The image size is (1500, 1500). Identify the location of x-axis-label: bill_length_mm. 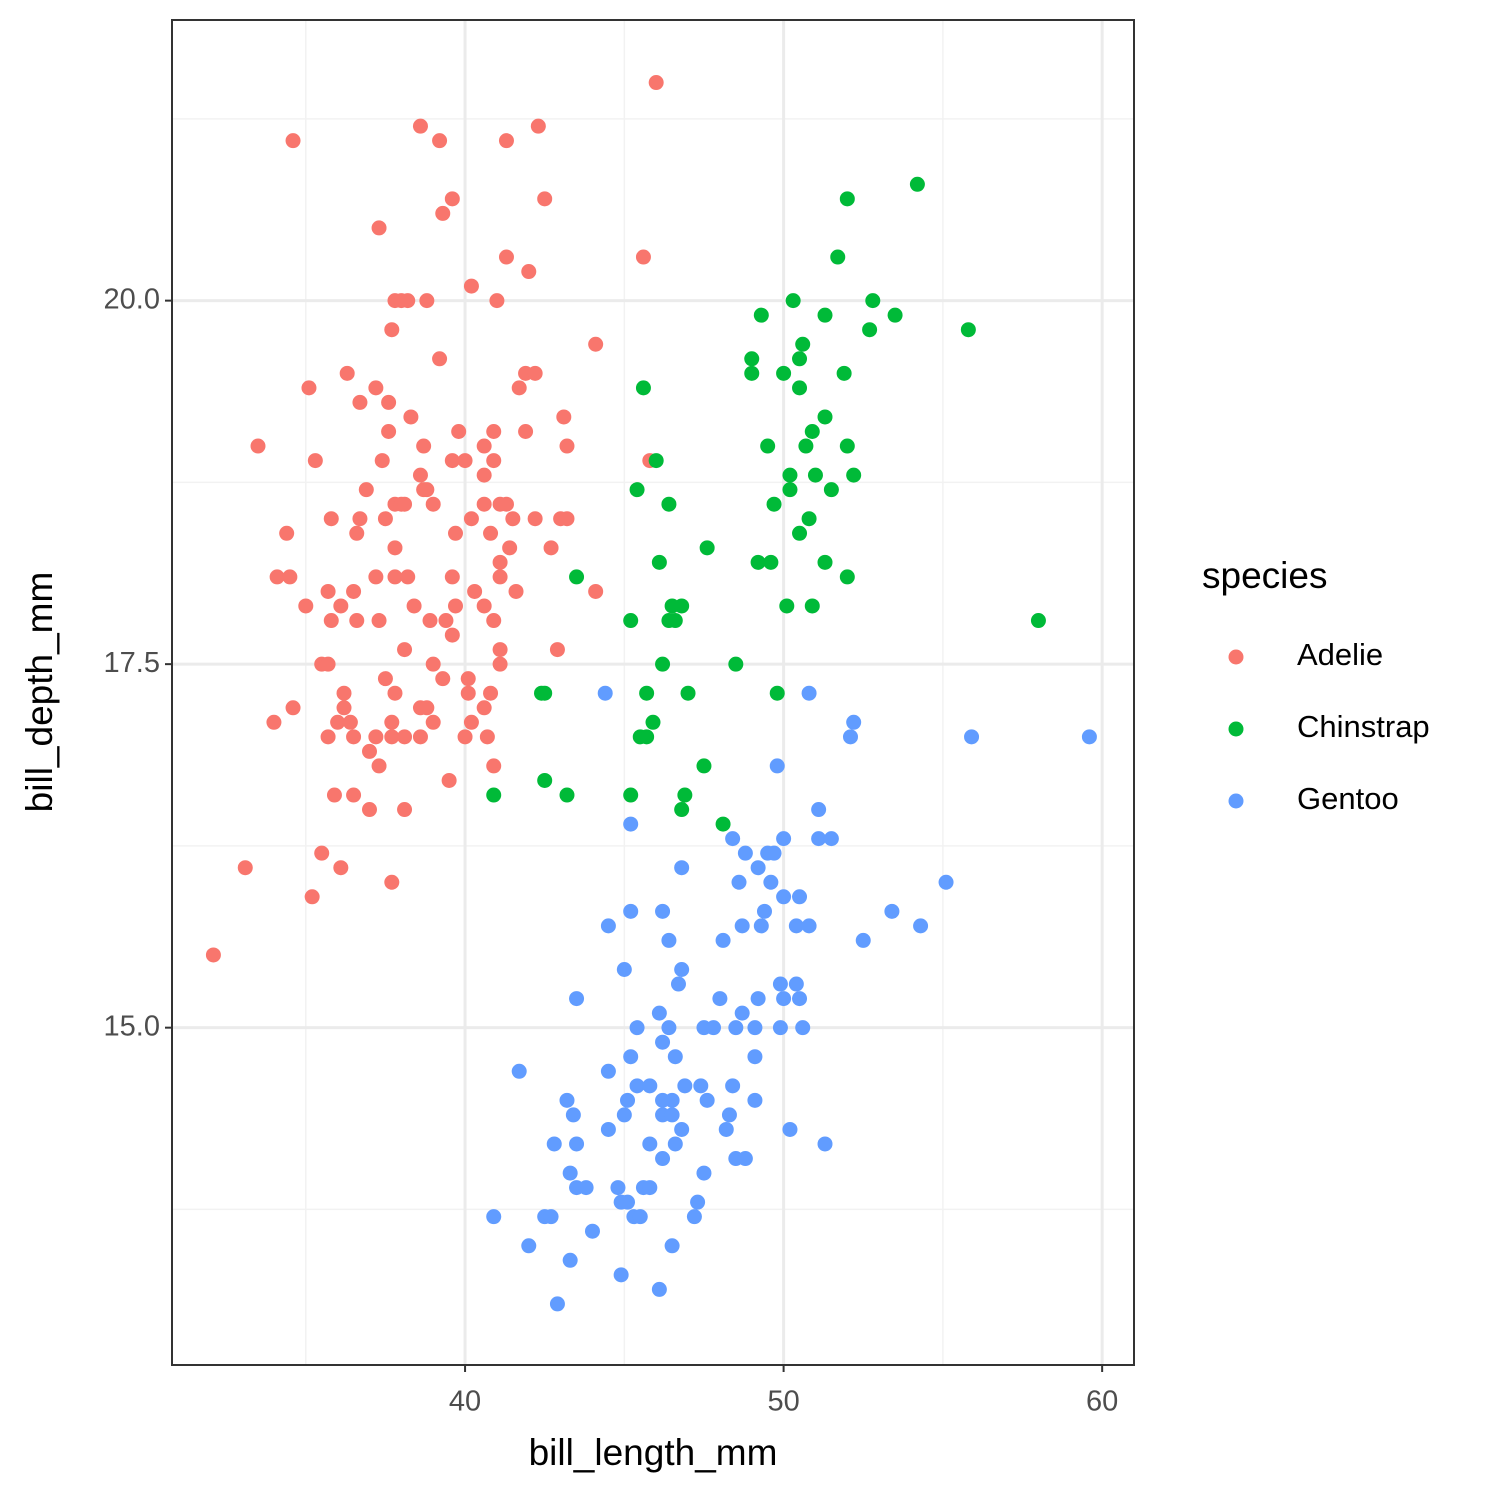
(653, 1452).